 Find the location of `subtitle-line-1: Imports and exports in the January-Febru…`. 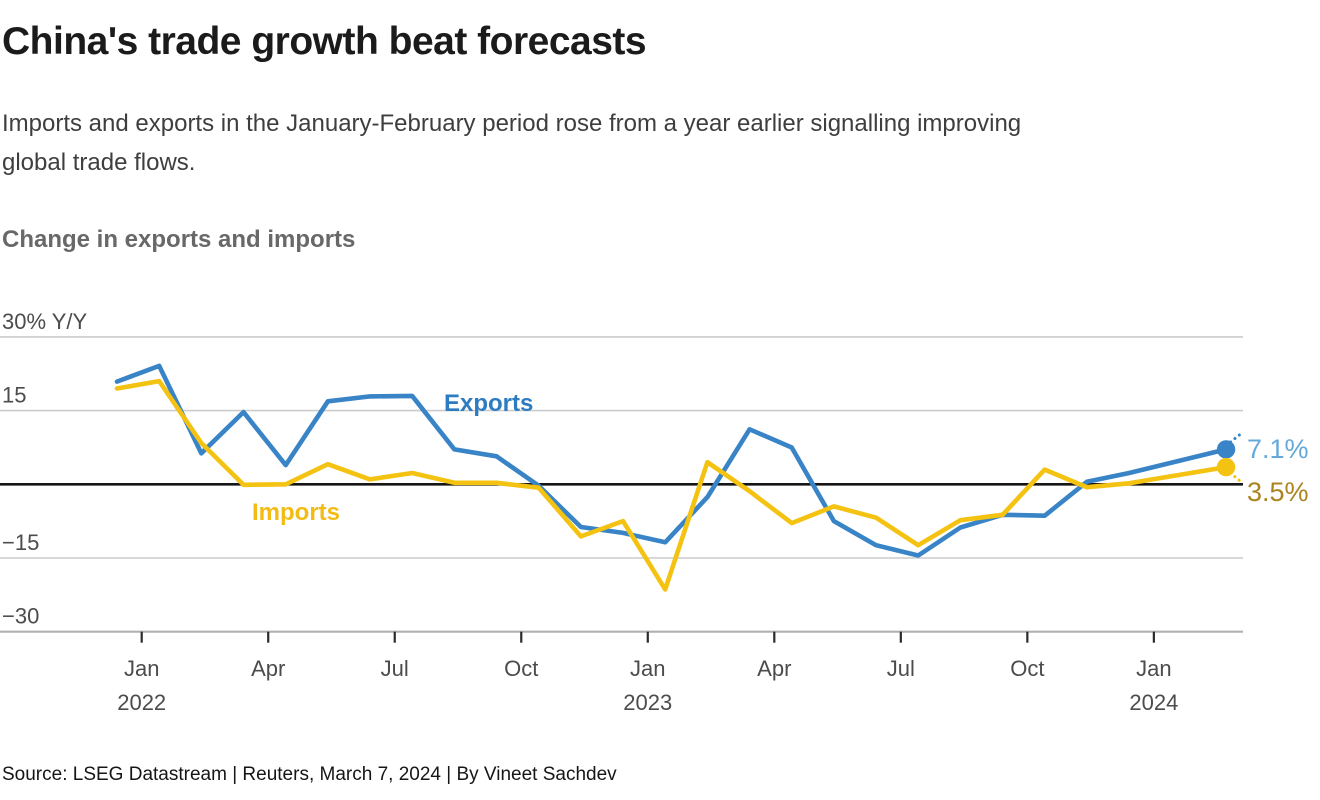

subtitle-line-1: Imports and exports in the January-Febru… is located at coordinates (512, 123).